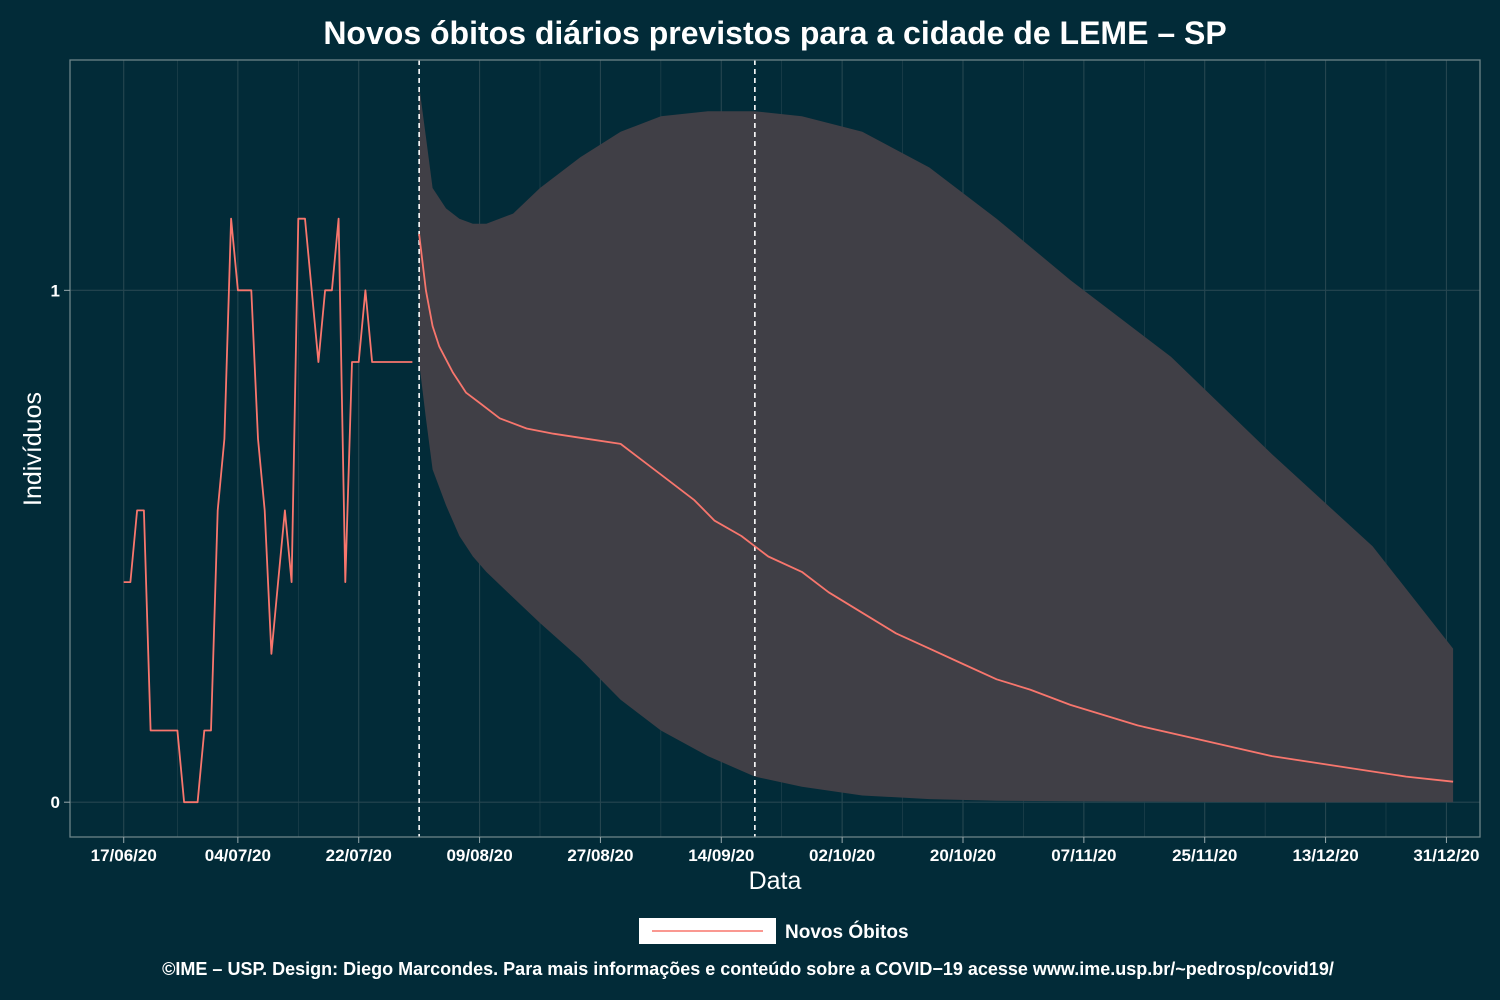  Describe the element at coordinates (124, 855) in the screenshot. I see `x-tick-label: 17/06/20` at that location.